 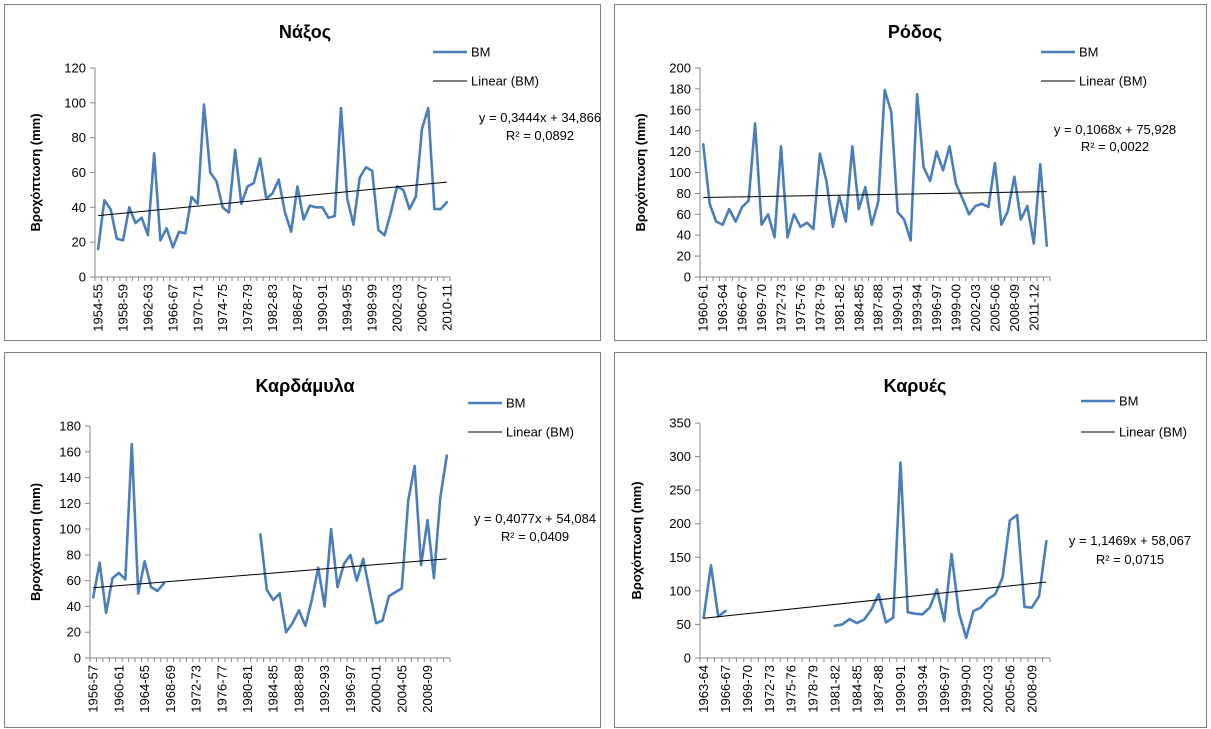 What do you see at coordinates (680, 557) in the screenshot?
I see `y-tick-label: 150` at bounding box center [680, 557].